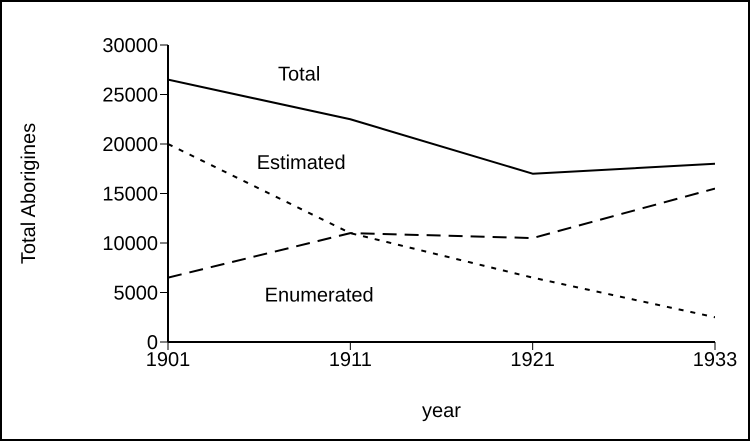  What do you see at coordinates (130, 46) in the screenshot?
I see `y-tick-label: 30000` at bounding box center [130, 46].